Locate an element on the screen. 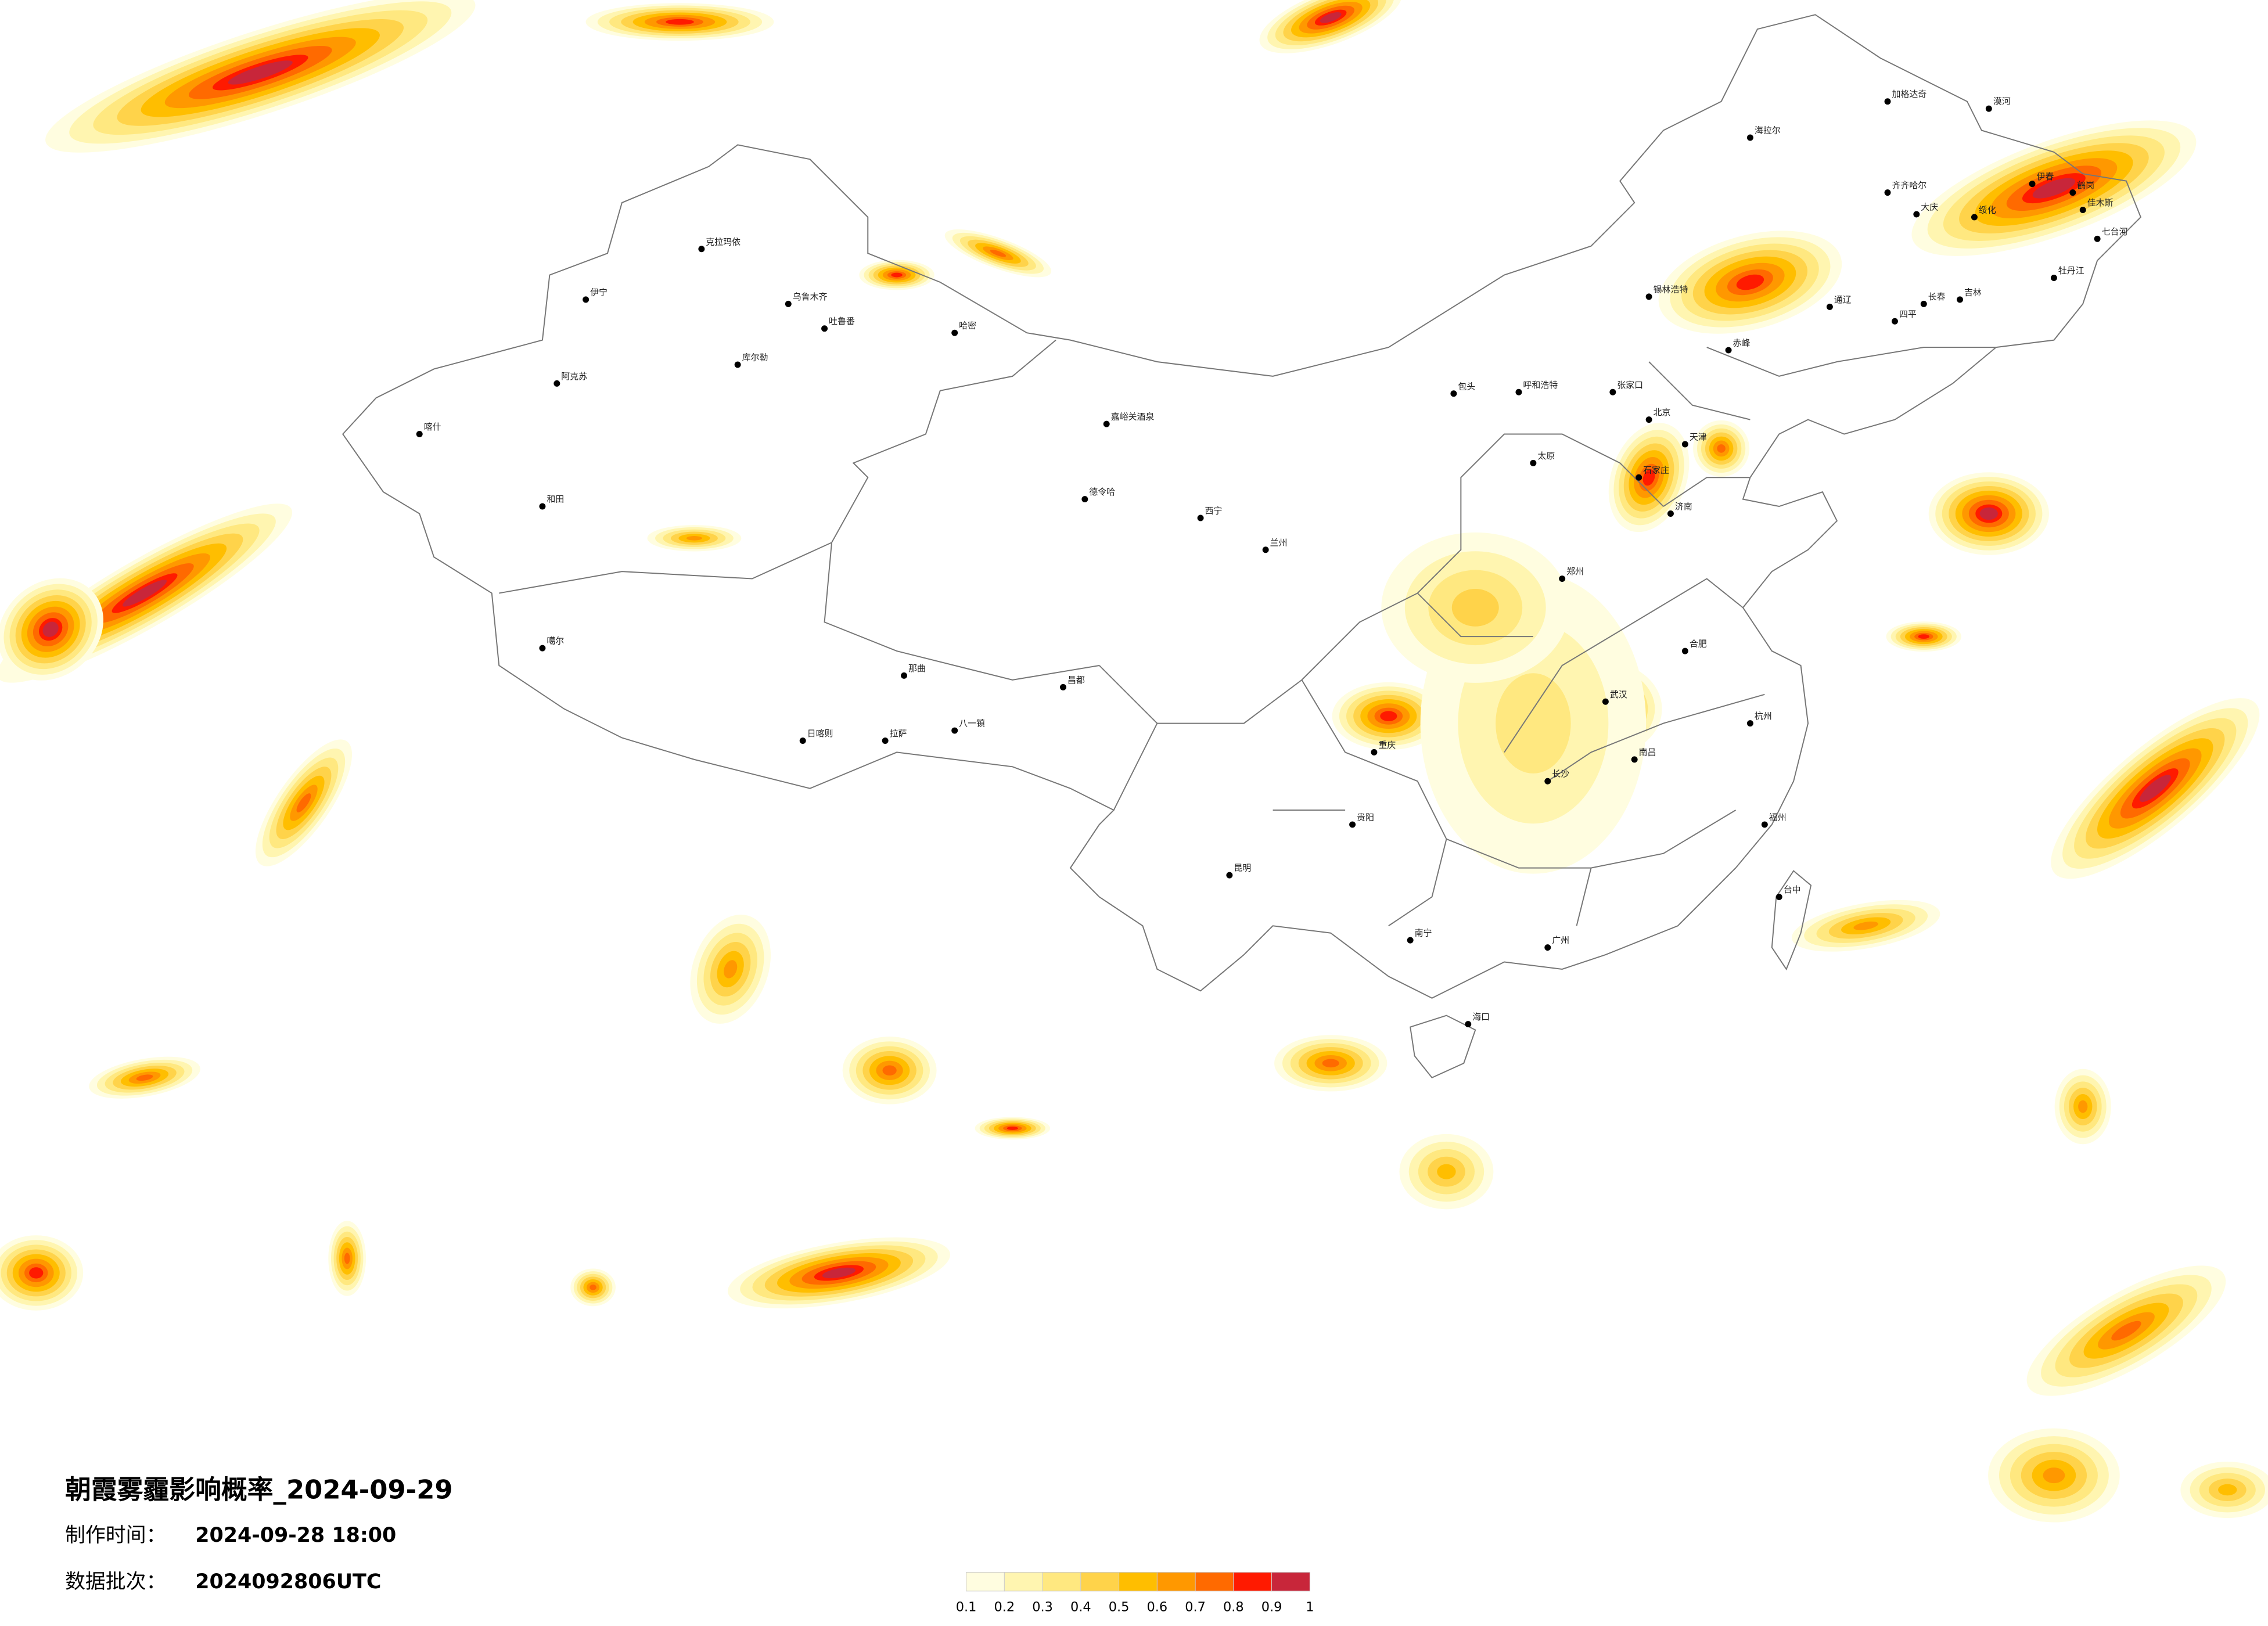 Image resolution: width=2268 pixels, height=1626 pixels. city-label: 北京 is located at coordinates (1662, 412).